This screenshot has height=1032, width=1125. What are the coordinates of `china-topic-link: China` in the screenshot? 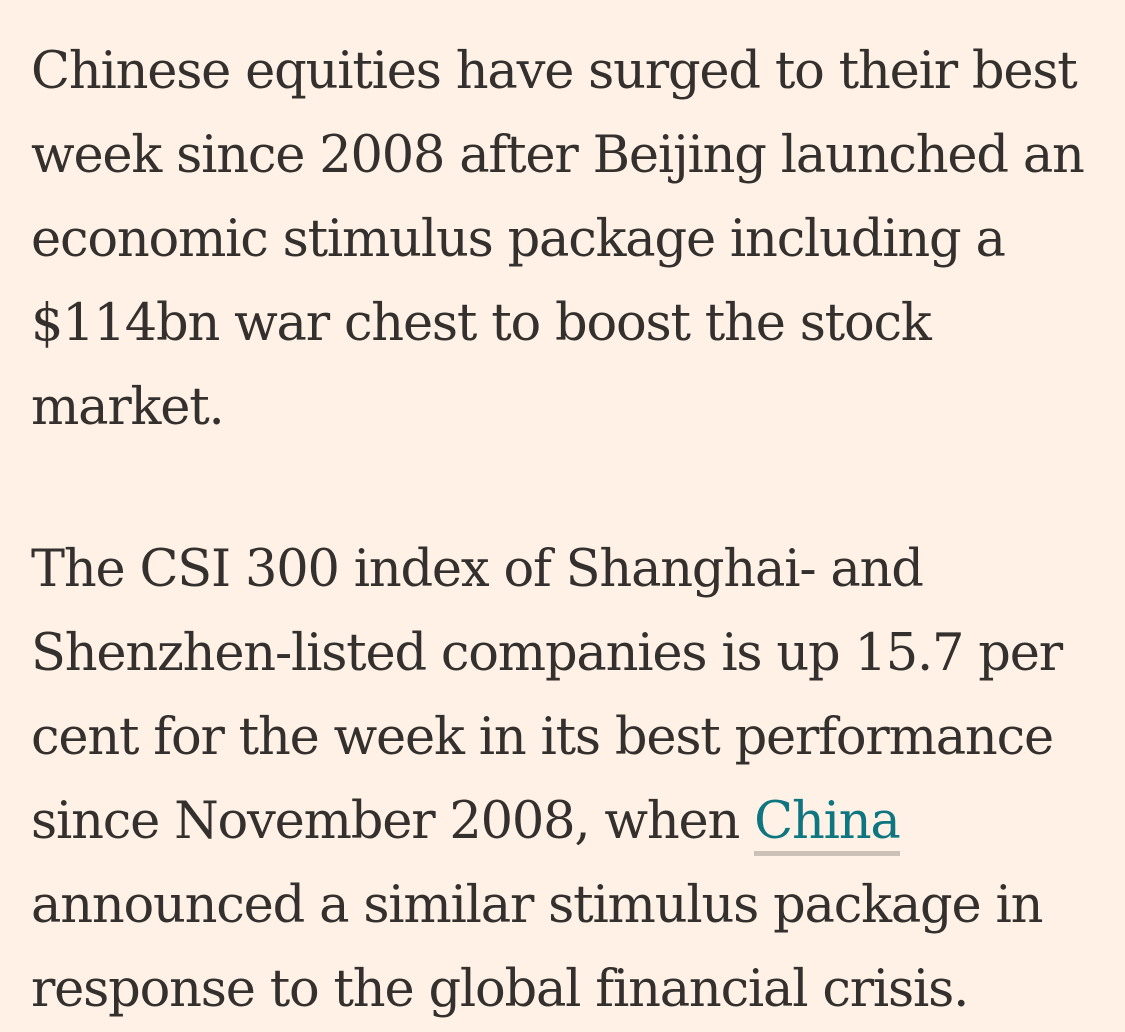 It's located at (827, 824).